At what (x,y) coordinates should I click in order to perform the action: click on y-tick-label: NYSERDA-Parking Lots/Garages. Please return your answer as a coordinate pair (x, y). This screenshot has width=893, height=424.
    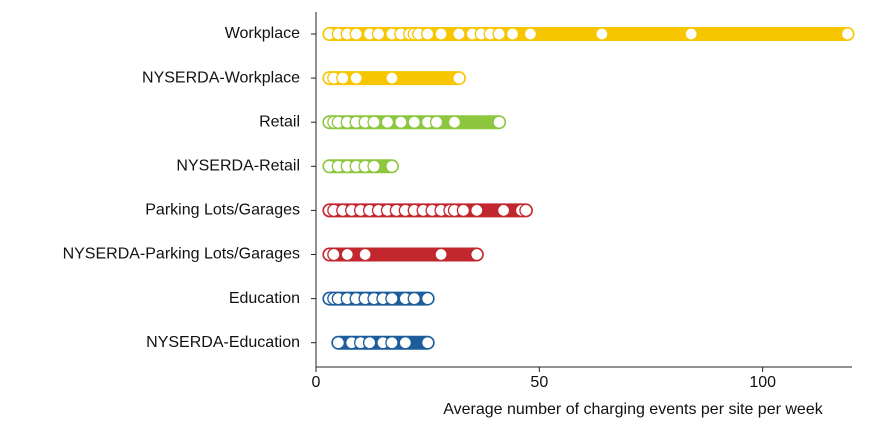
    Looking at the image, I should click on (181, 254).